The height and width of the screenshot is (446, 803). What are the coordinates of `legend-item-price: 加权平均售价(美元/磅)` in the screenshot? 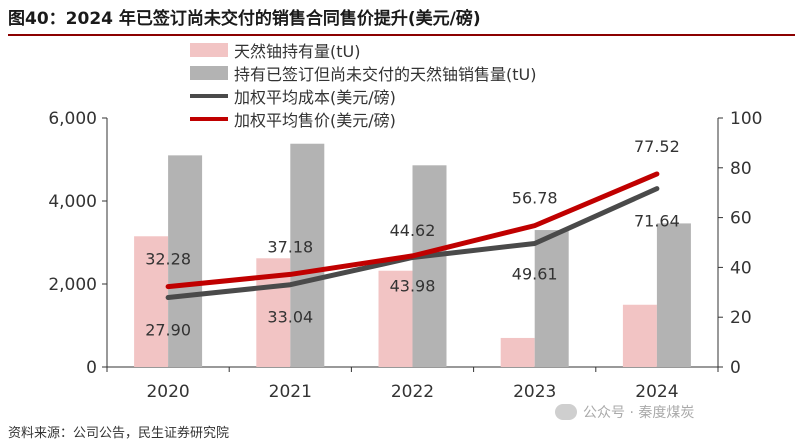 It's located at (363, 118).